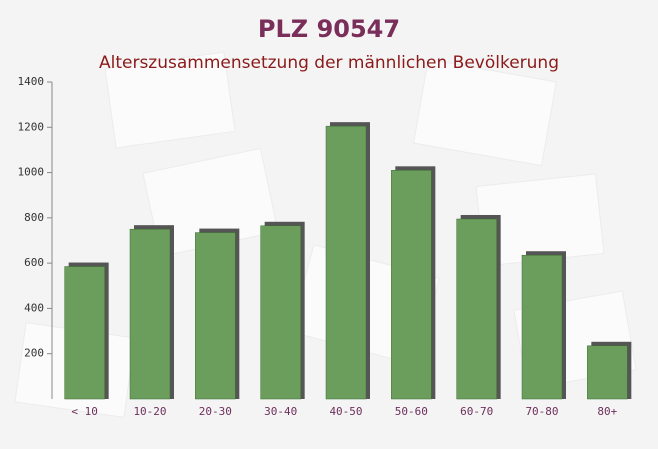  What do you see at coordinates (31, 172) in the screenshot?
I see `y-tick-label: 1000` at bounding box center [31, 172].